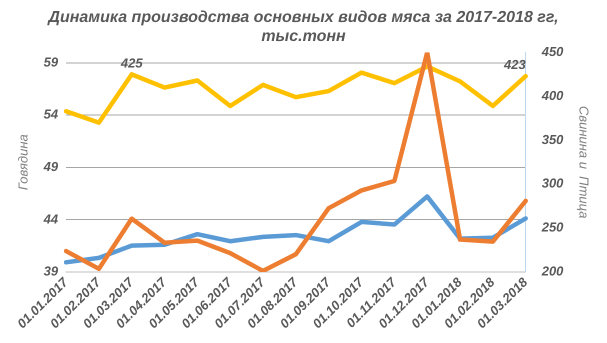  What do you see at coordinates (51, 62) in the screenshot?
I see `y-tick-label: 59` at bounding box center [51, 62].